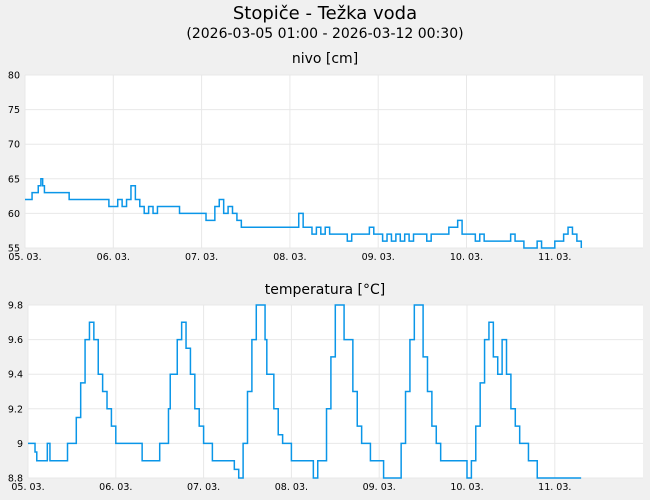  I want to click on y-tick-label: 9.8, so click(15, 306).